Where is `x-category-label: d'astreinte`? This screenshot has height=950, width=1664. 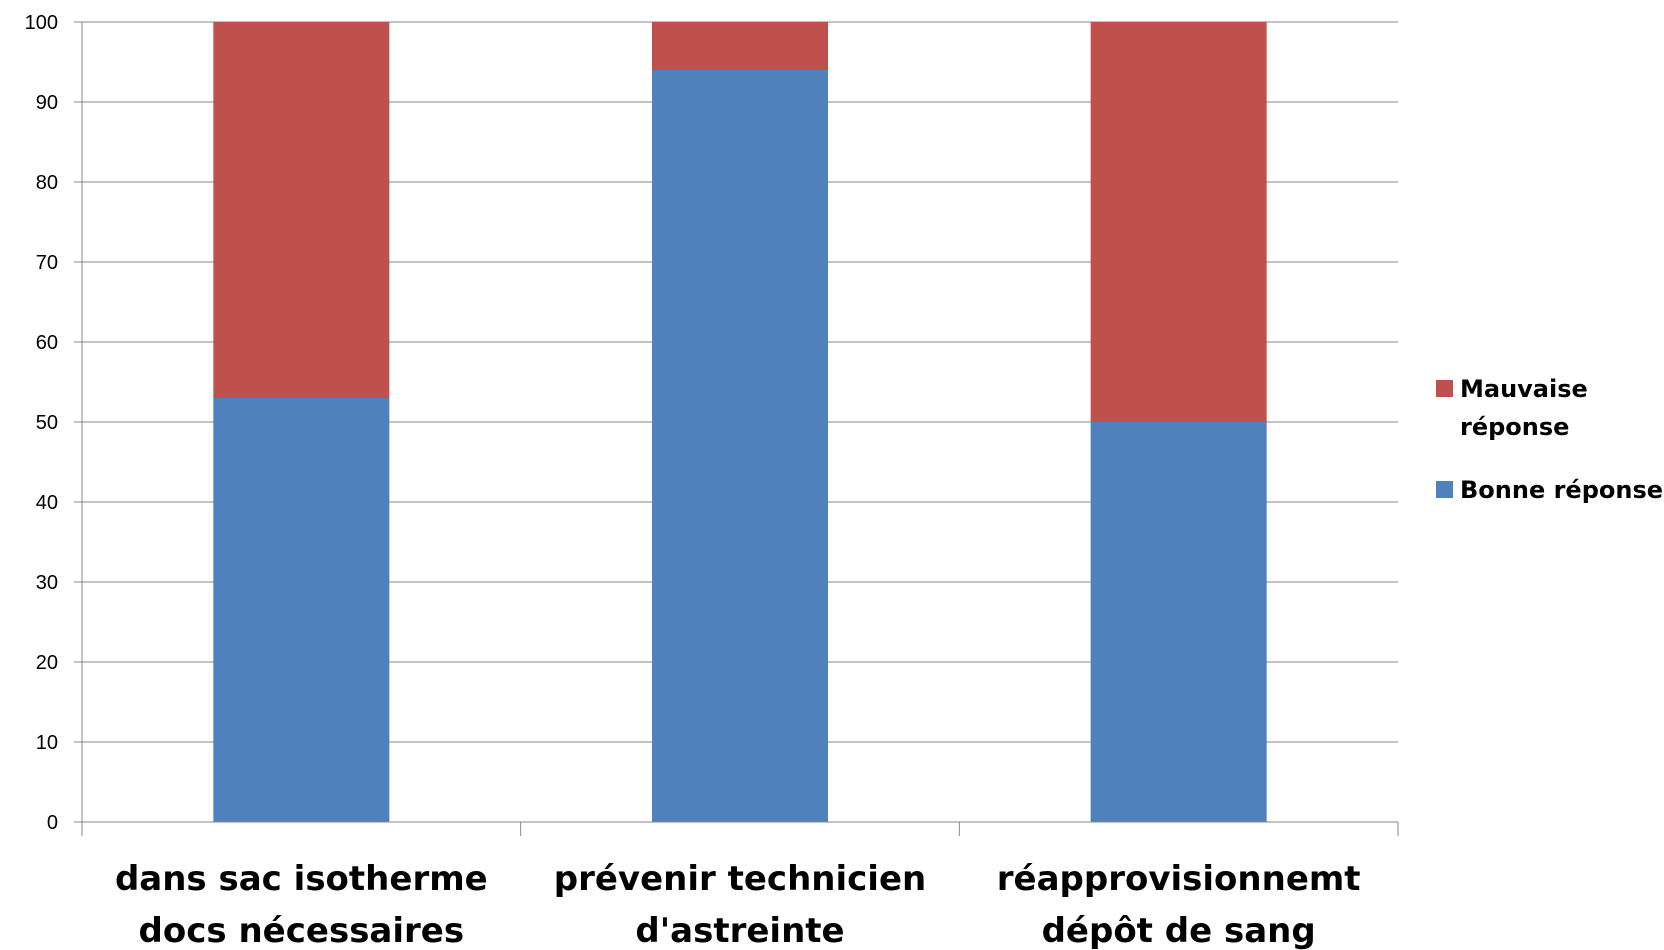 x-category-label: d'astreinte is located at coordinates (739, 930).